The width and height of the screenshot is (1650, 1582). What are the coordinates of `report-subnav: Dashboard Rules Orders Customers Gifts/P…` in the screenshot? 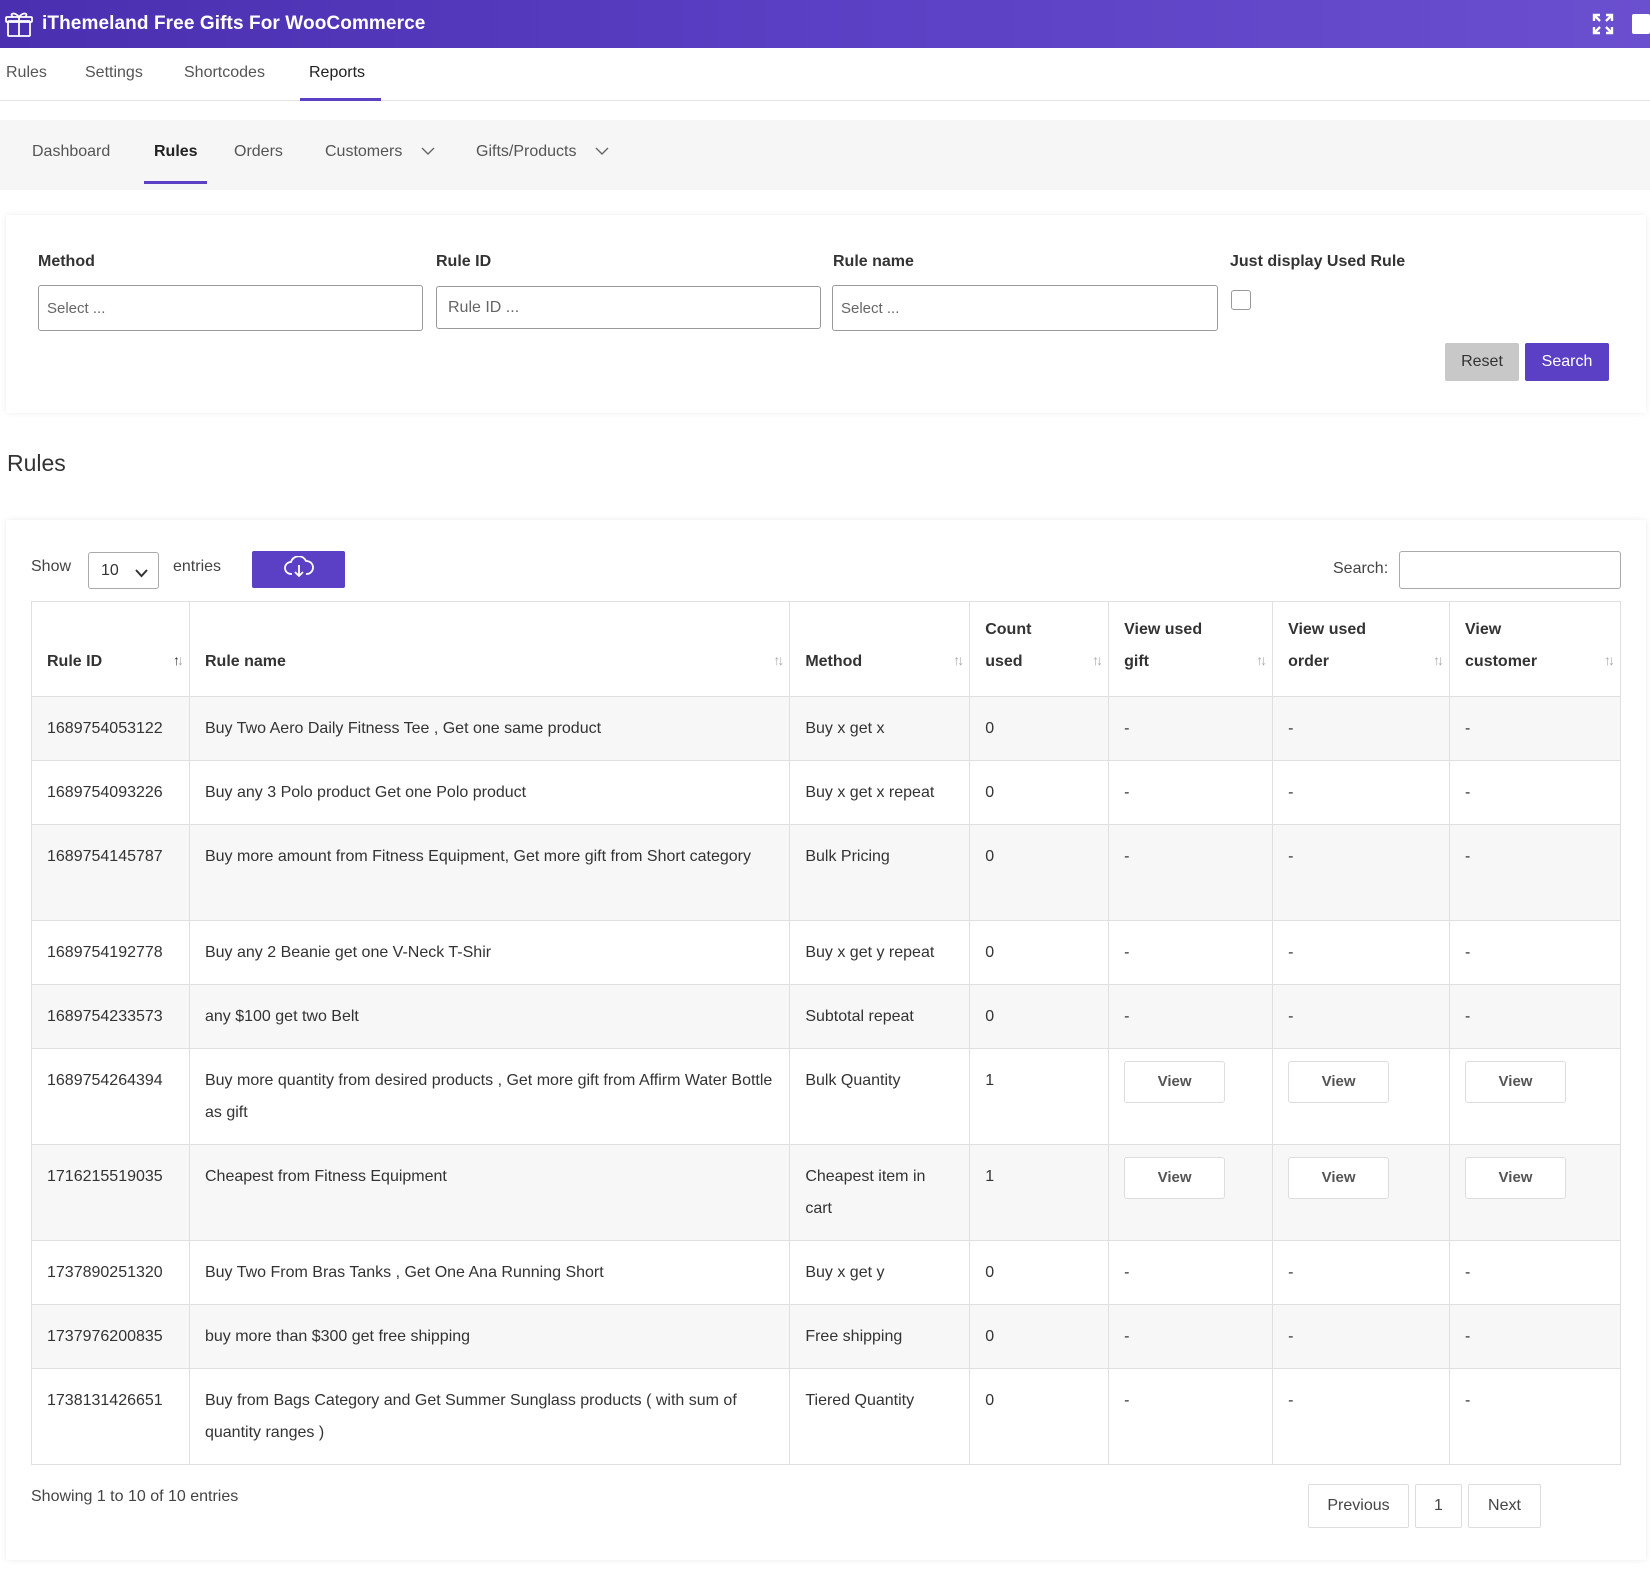 It's located at (825, 155).